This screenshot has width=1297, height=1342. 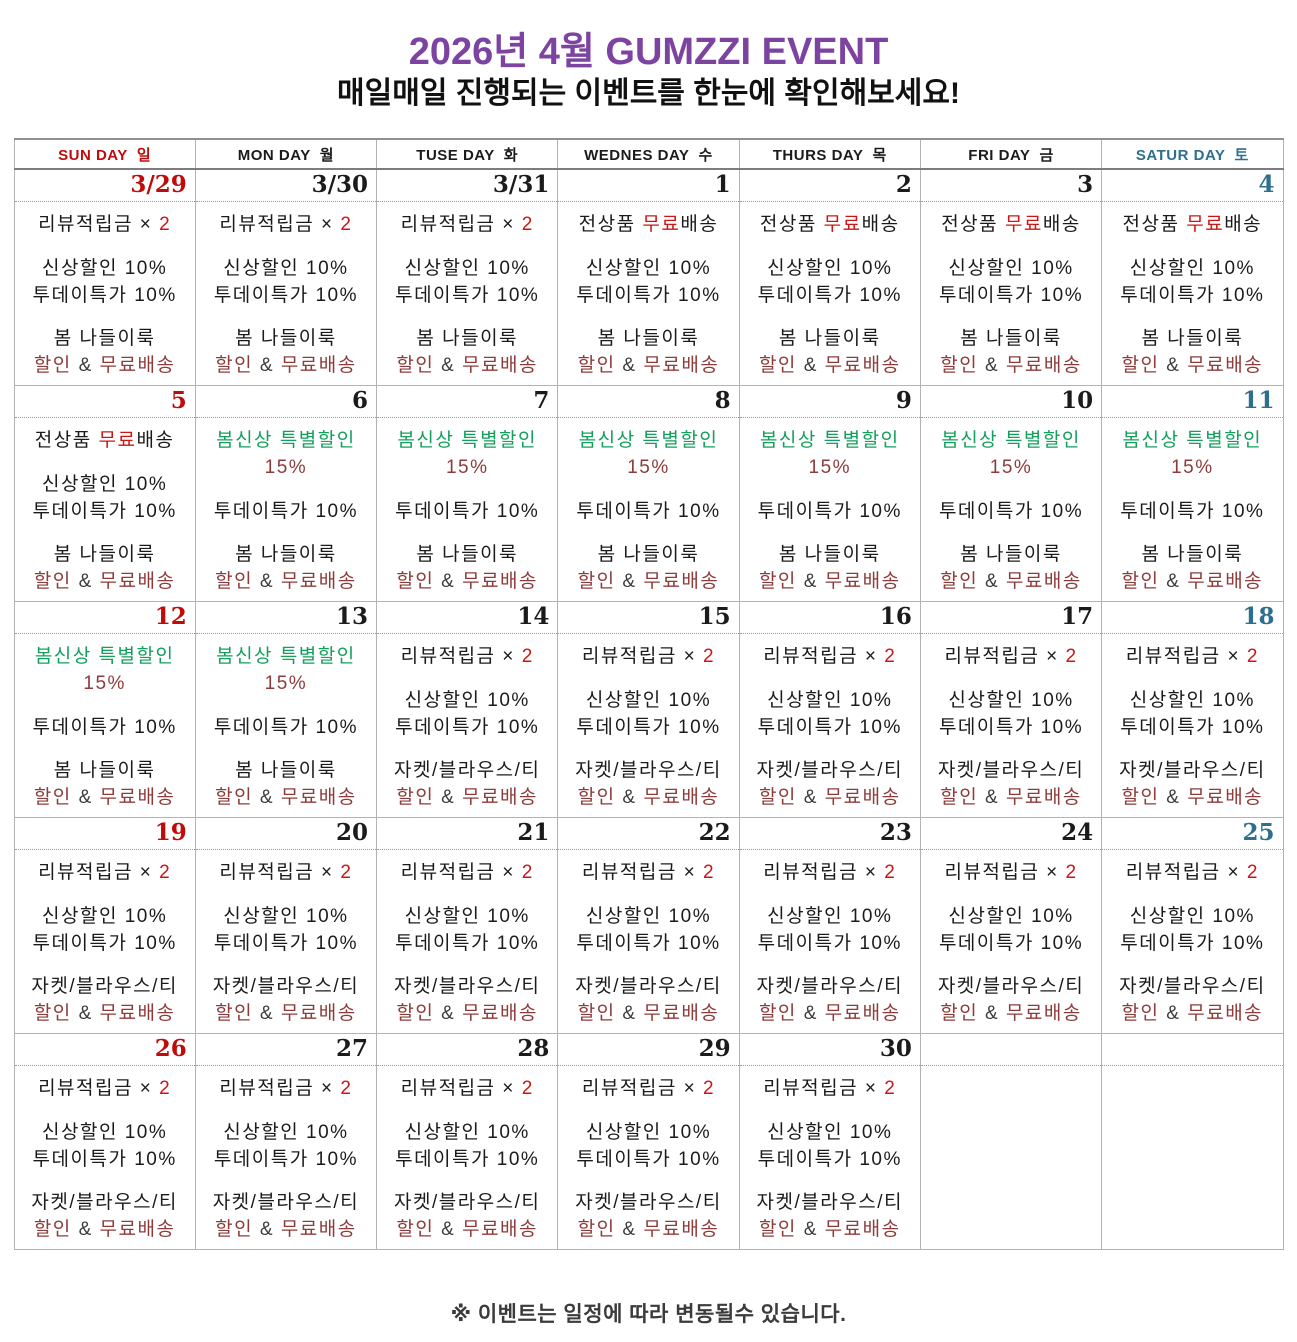 What do you see at coordinates (648, 617) in the screenshot?
I see `date-row: 12 13 14 15 16 17 18` at bounding box center [648, 617].